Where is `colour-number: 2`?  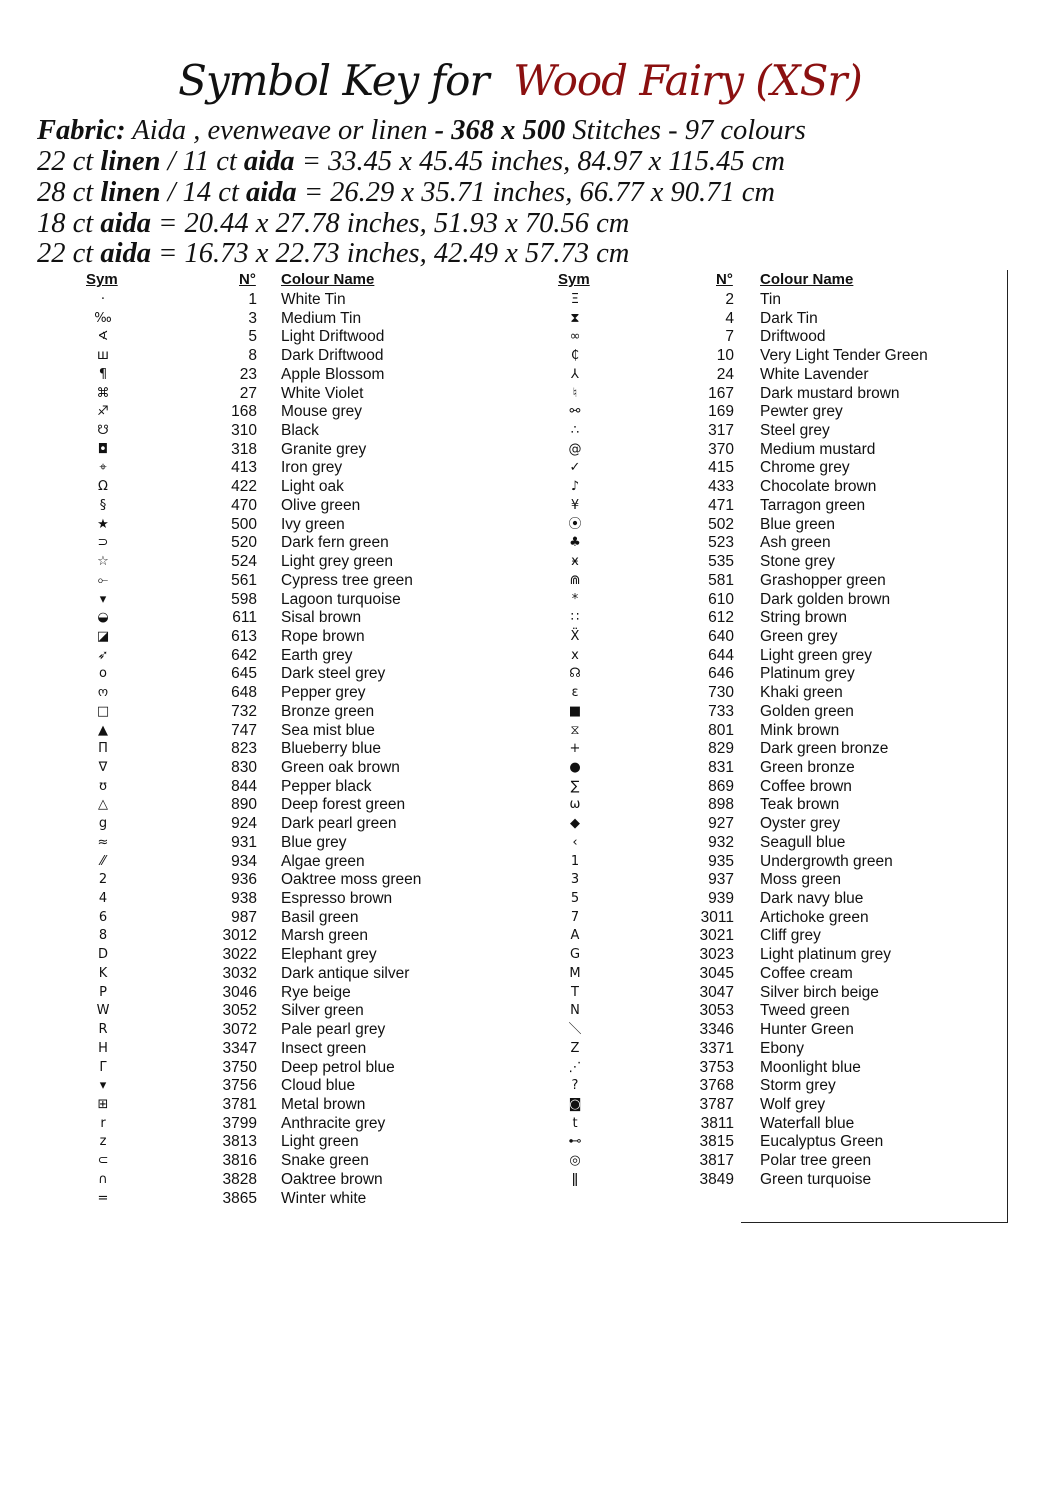 colour-number: 2 is located at coordinates (729, 299).